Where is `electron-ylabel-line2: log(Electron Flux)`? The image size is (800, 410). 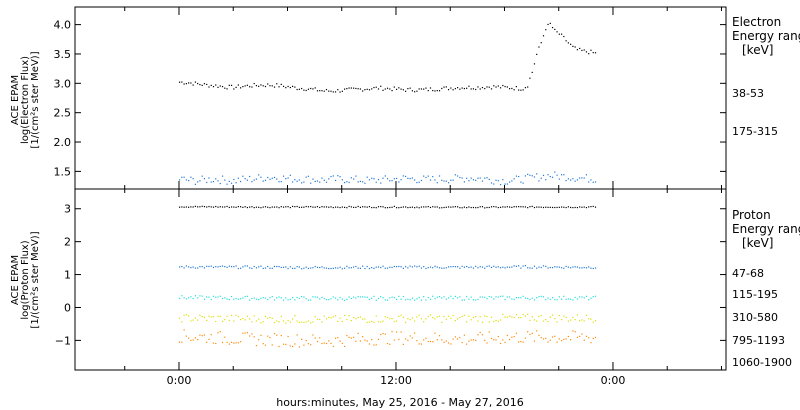
electron-ylabel-line2: log(Electron Flux) is located at coordinates (25, 100).